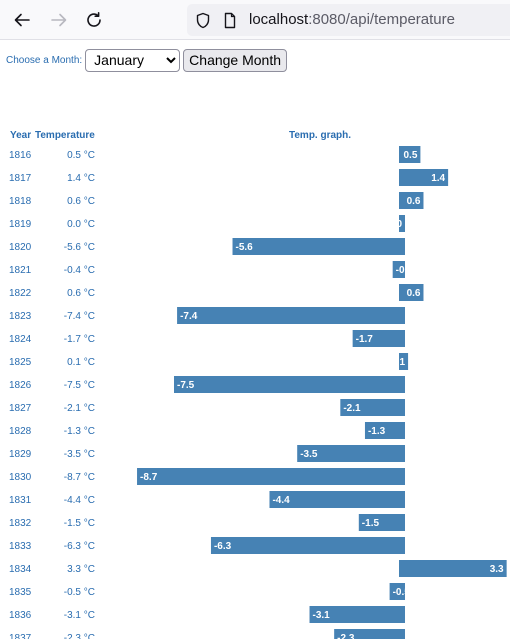  What do you see at coordinates (79, 408) in the screenshot?
I see `temperature-cell: -2.1 °C` at bounding box center [79, 408].